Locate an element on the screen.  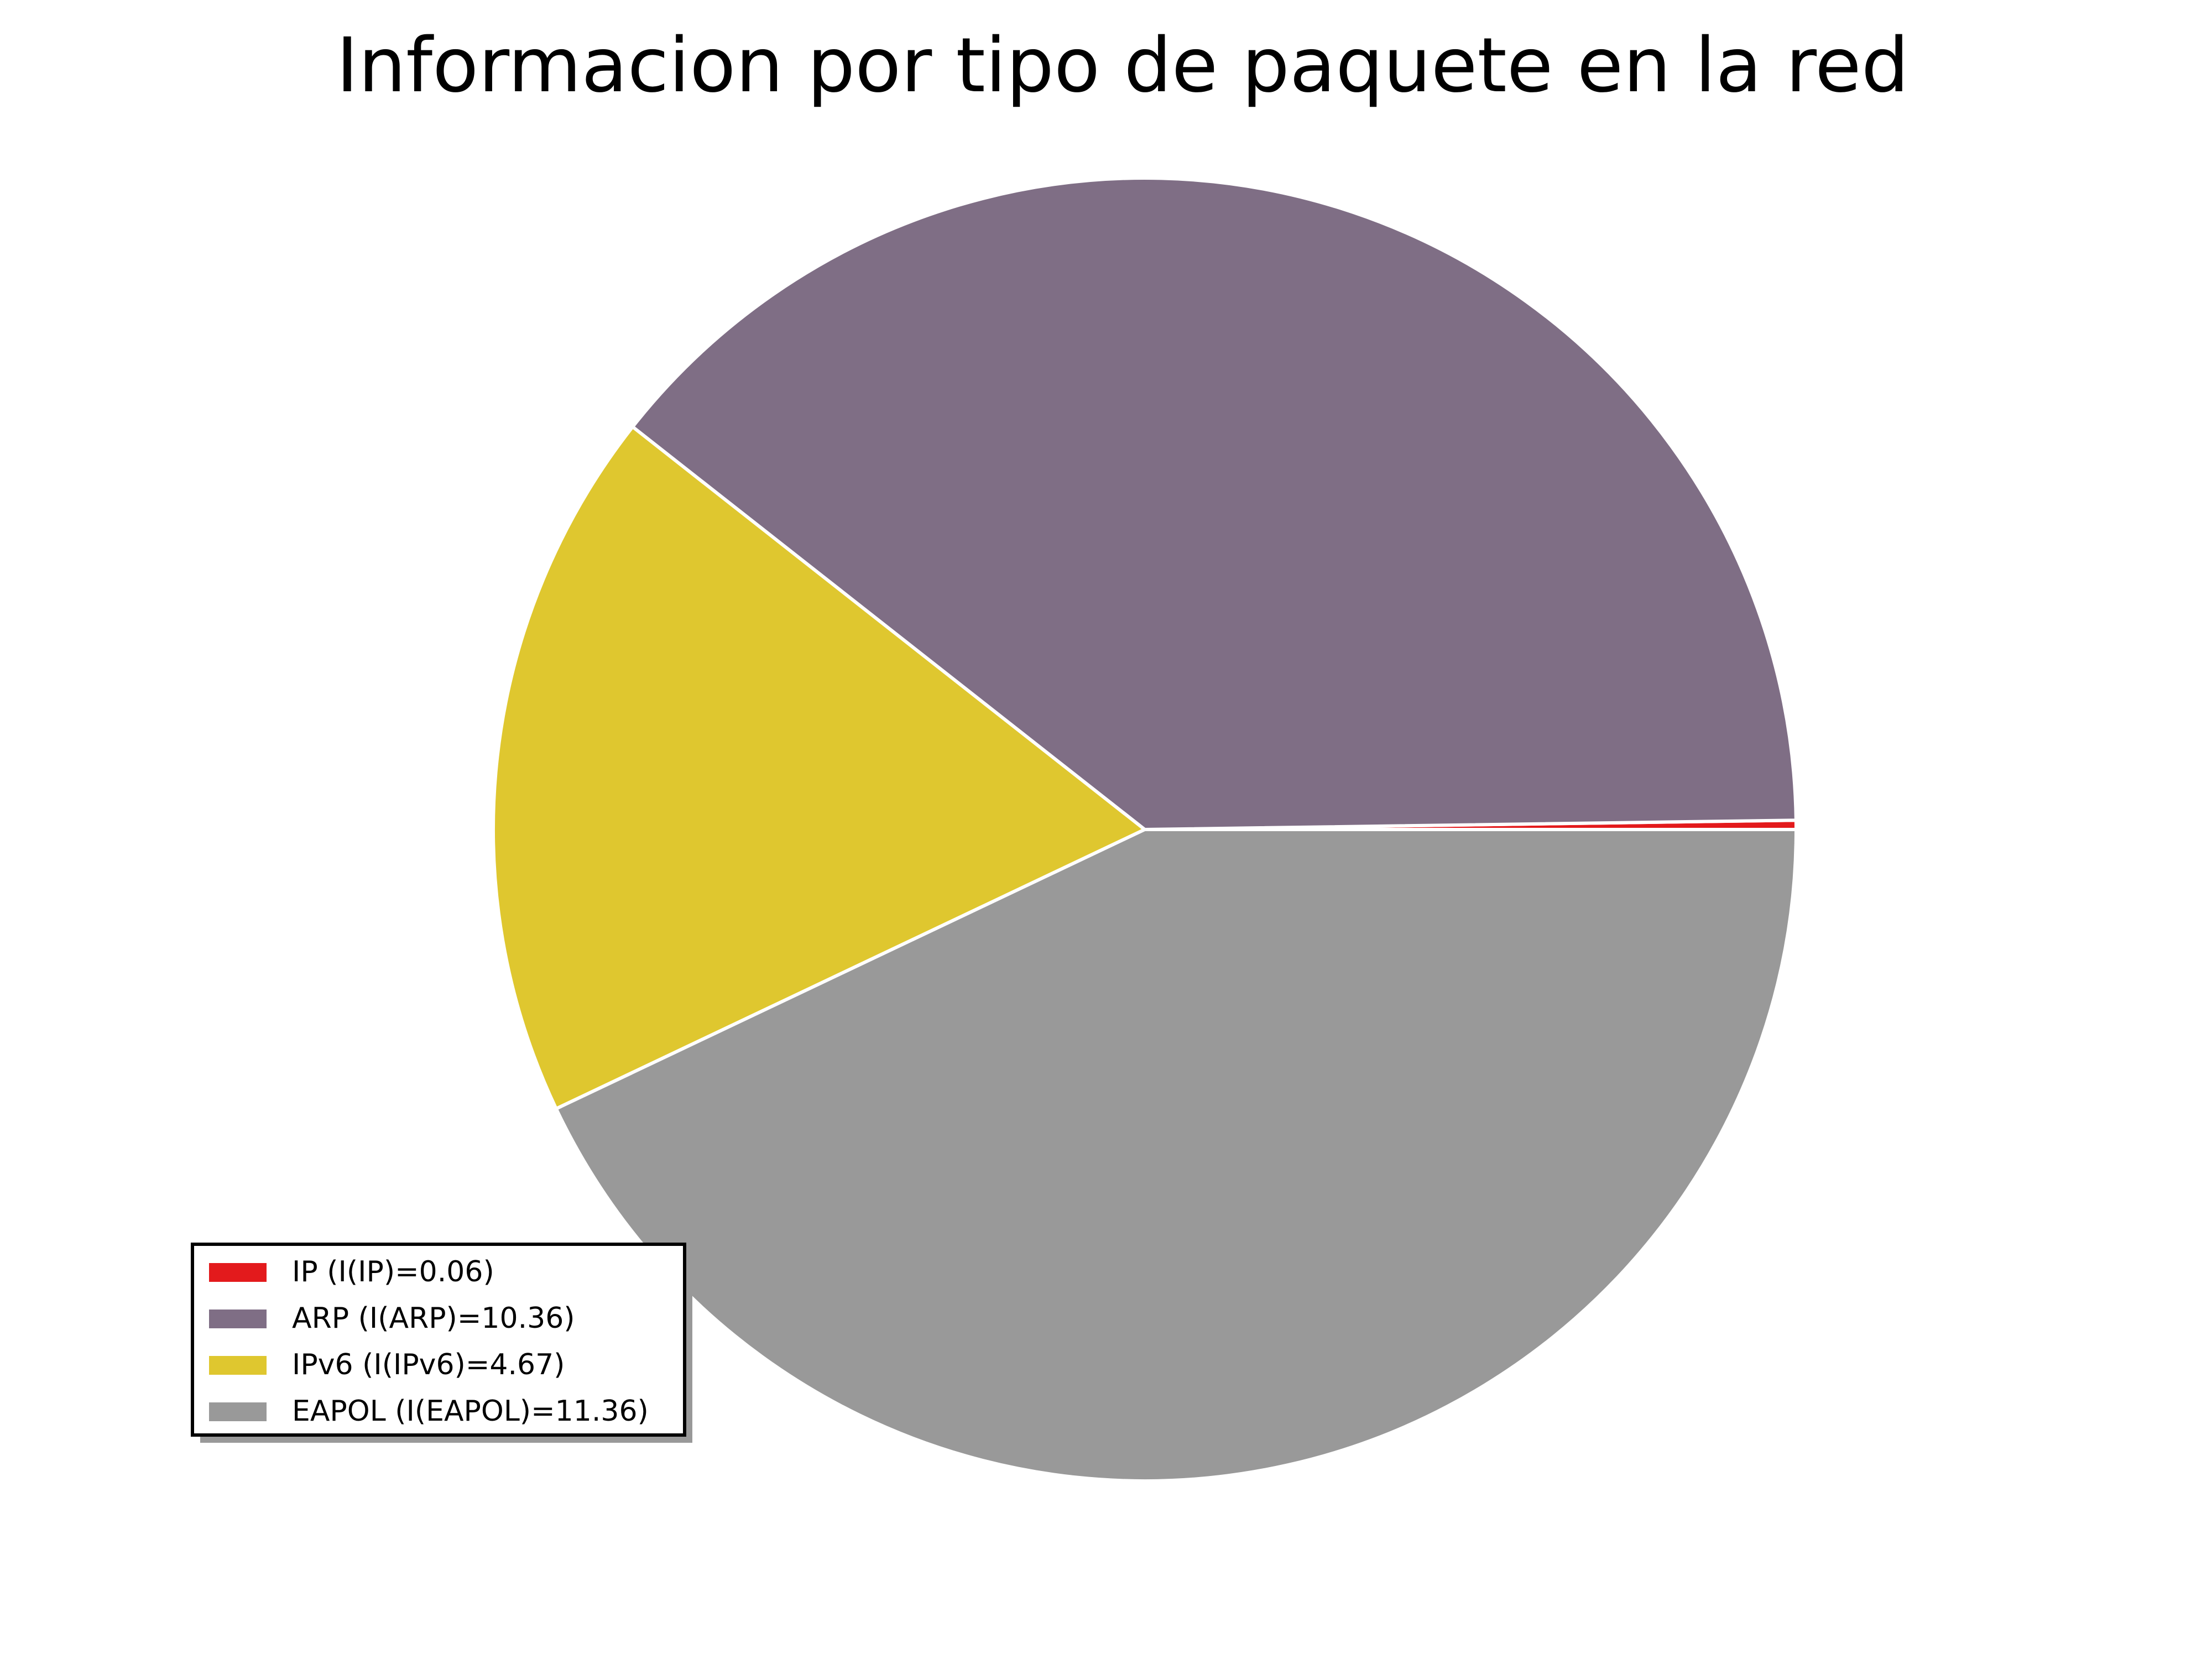
legend-label-eapol: EAPOL (I(EAPOL)=11.36) is located at coordinates (471, 1412).